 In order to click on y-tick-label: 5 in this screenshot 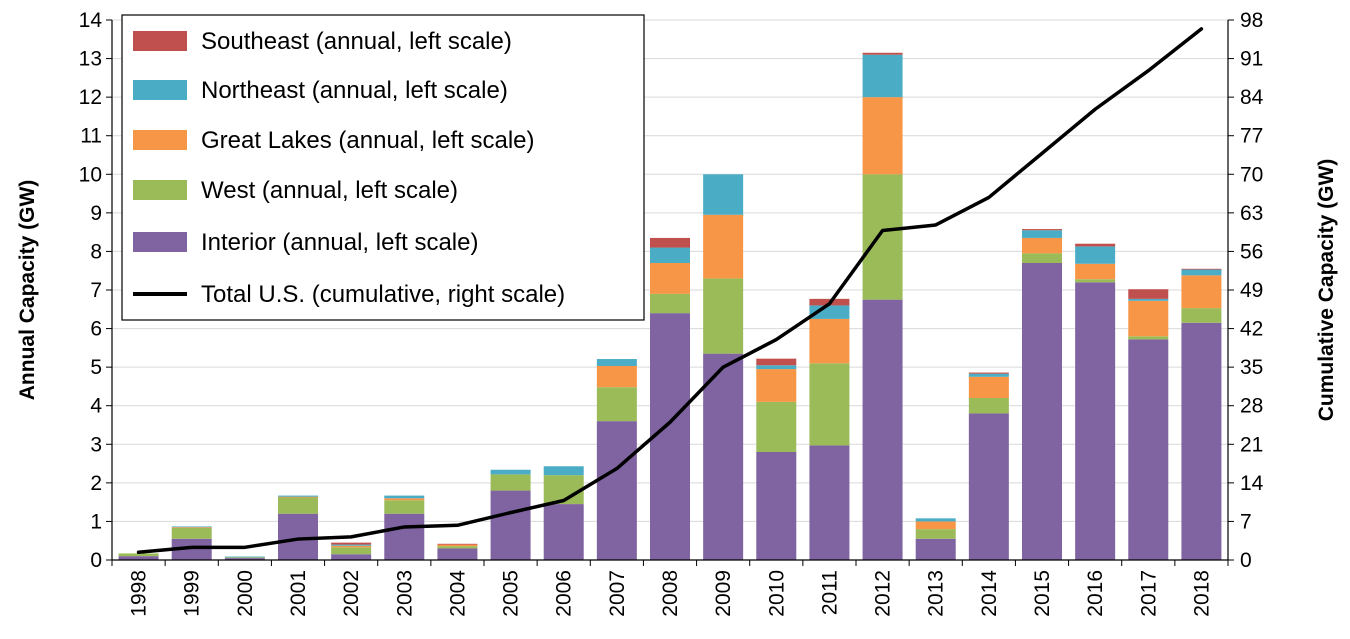, I will do `click(96, 367)`.